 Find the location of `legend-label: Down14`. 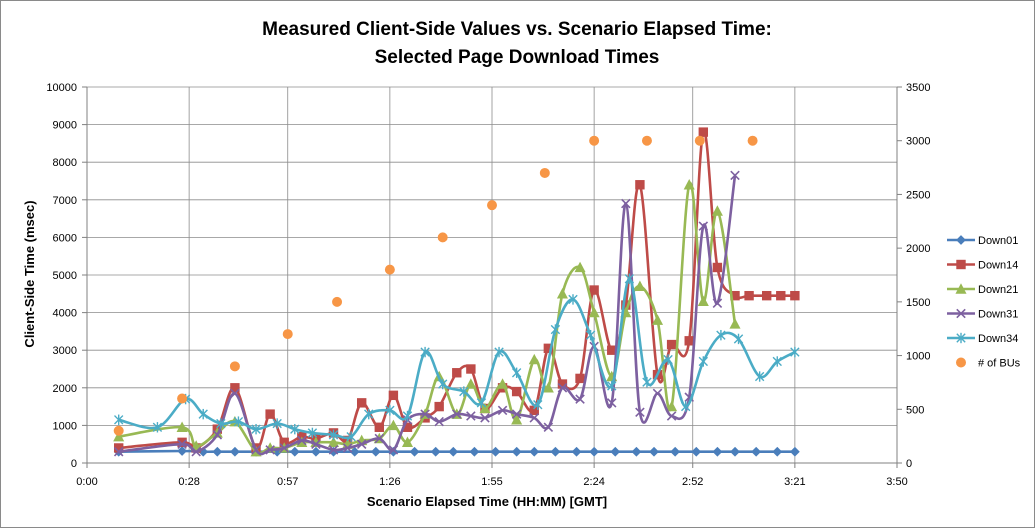

legend-label: Down14 is located at coordinates (998, 266).